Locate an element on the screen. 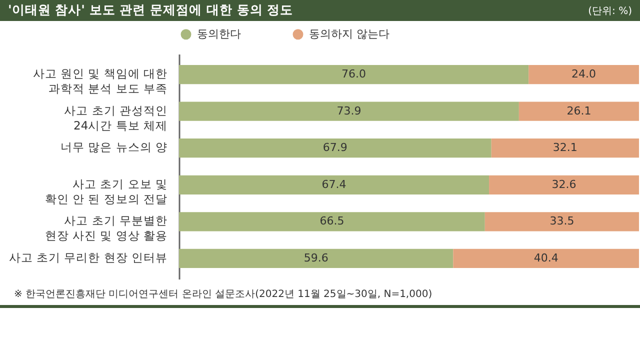  legend-label: 동의한다 is located at coordinates (219, 33).